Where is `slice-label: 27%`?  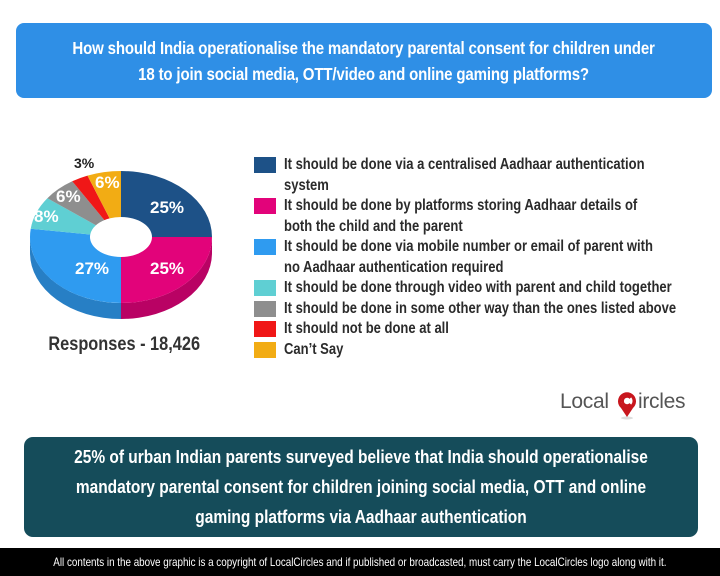
slice-label: 27% is located at coordinates (92, 268).